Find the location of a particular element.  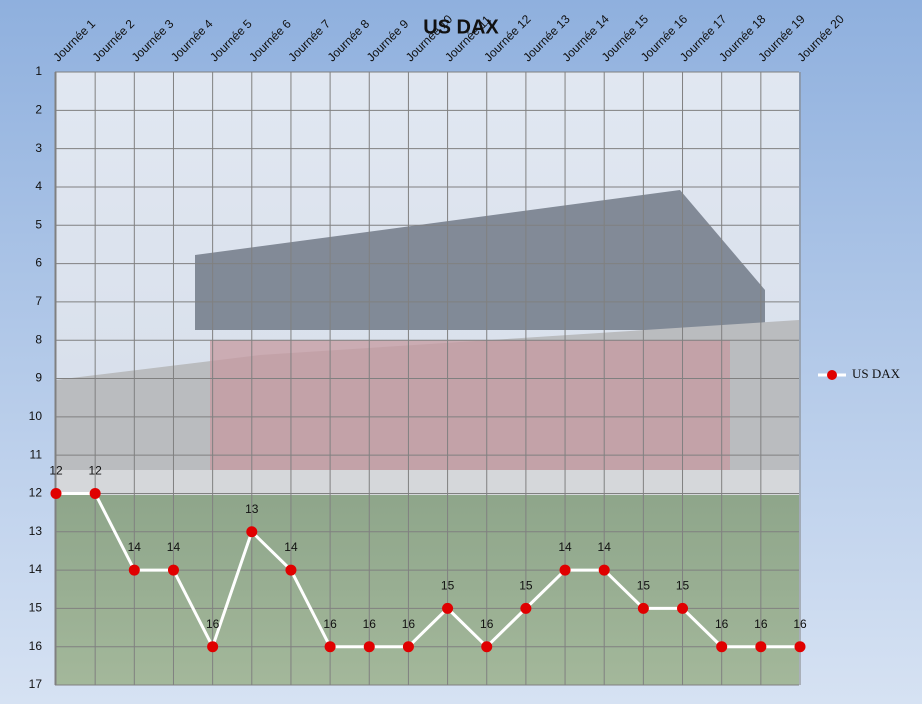

y-tick-label: 14 is located at coordinates (36, 569).